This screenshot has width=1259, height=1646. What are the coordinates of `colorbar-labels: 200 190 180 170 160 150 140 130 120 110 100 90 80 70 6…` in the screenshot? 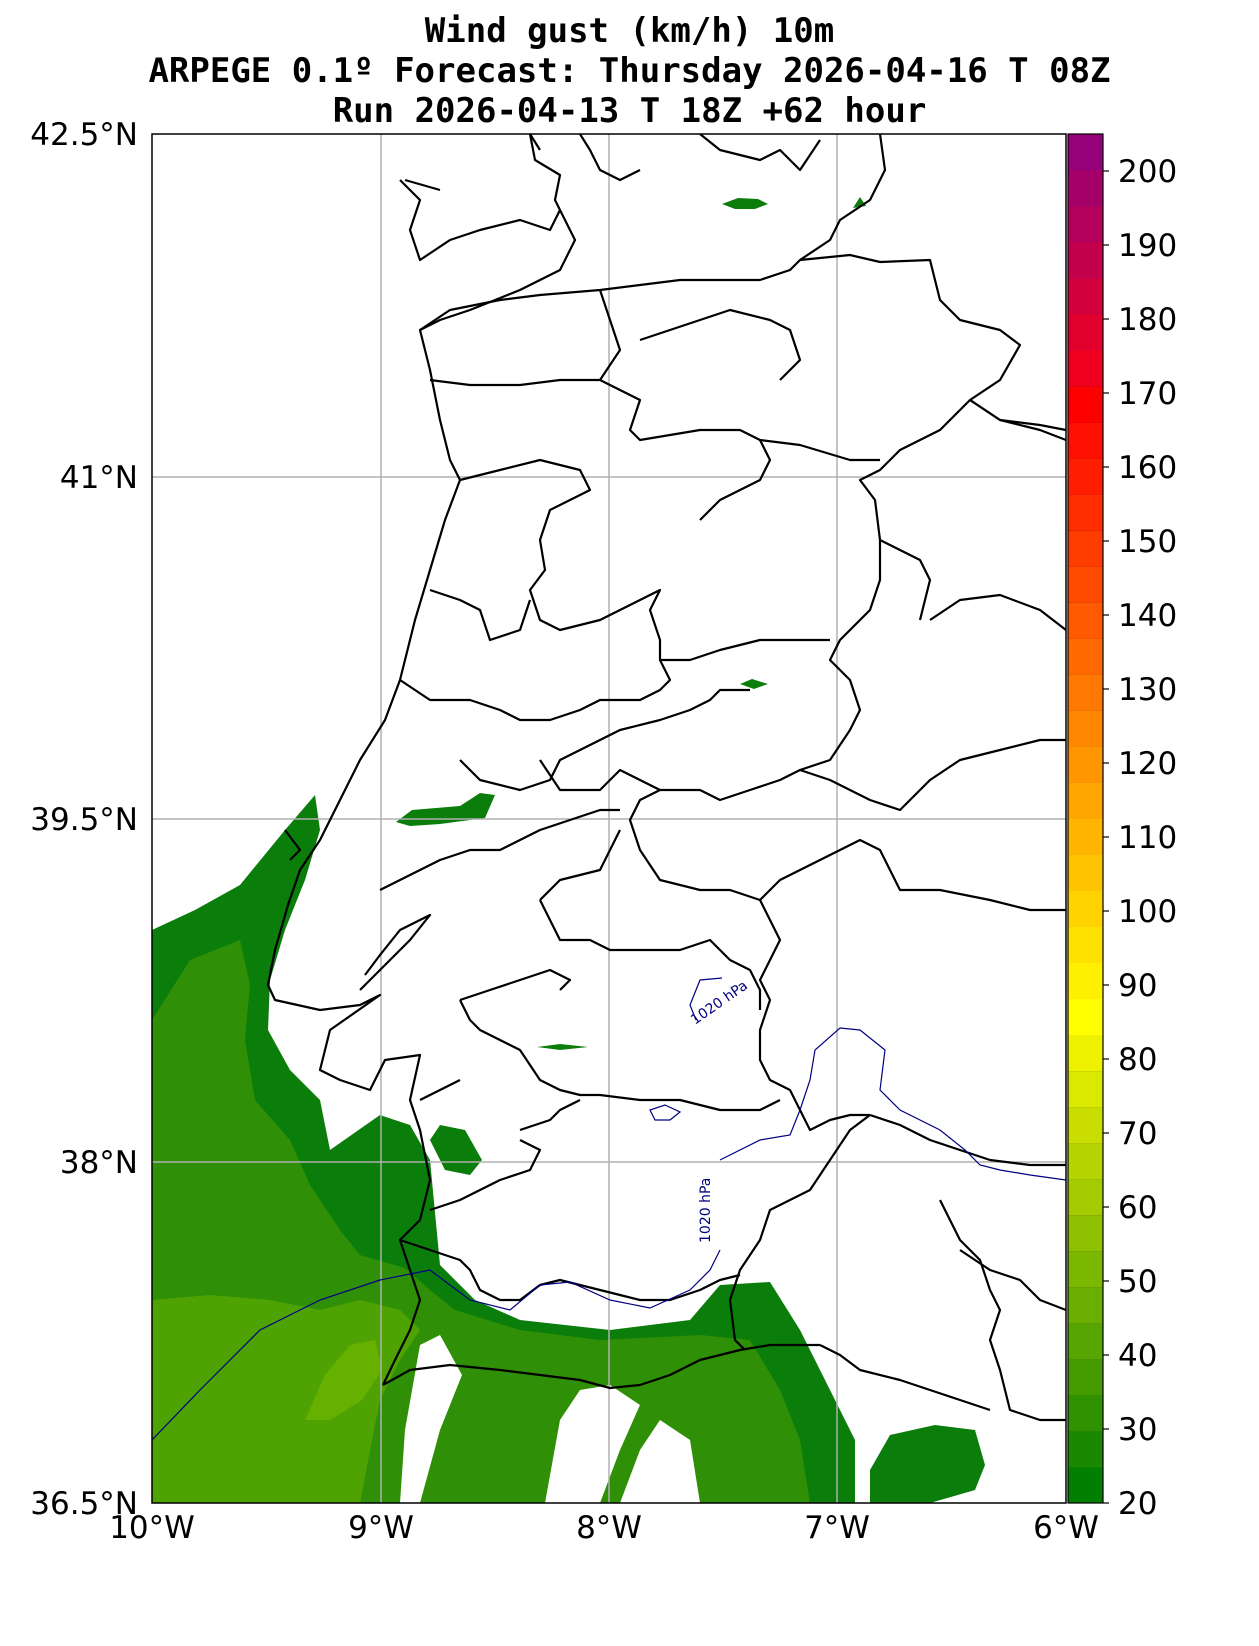 It's located at (1140, 838).